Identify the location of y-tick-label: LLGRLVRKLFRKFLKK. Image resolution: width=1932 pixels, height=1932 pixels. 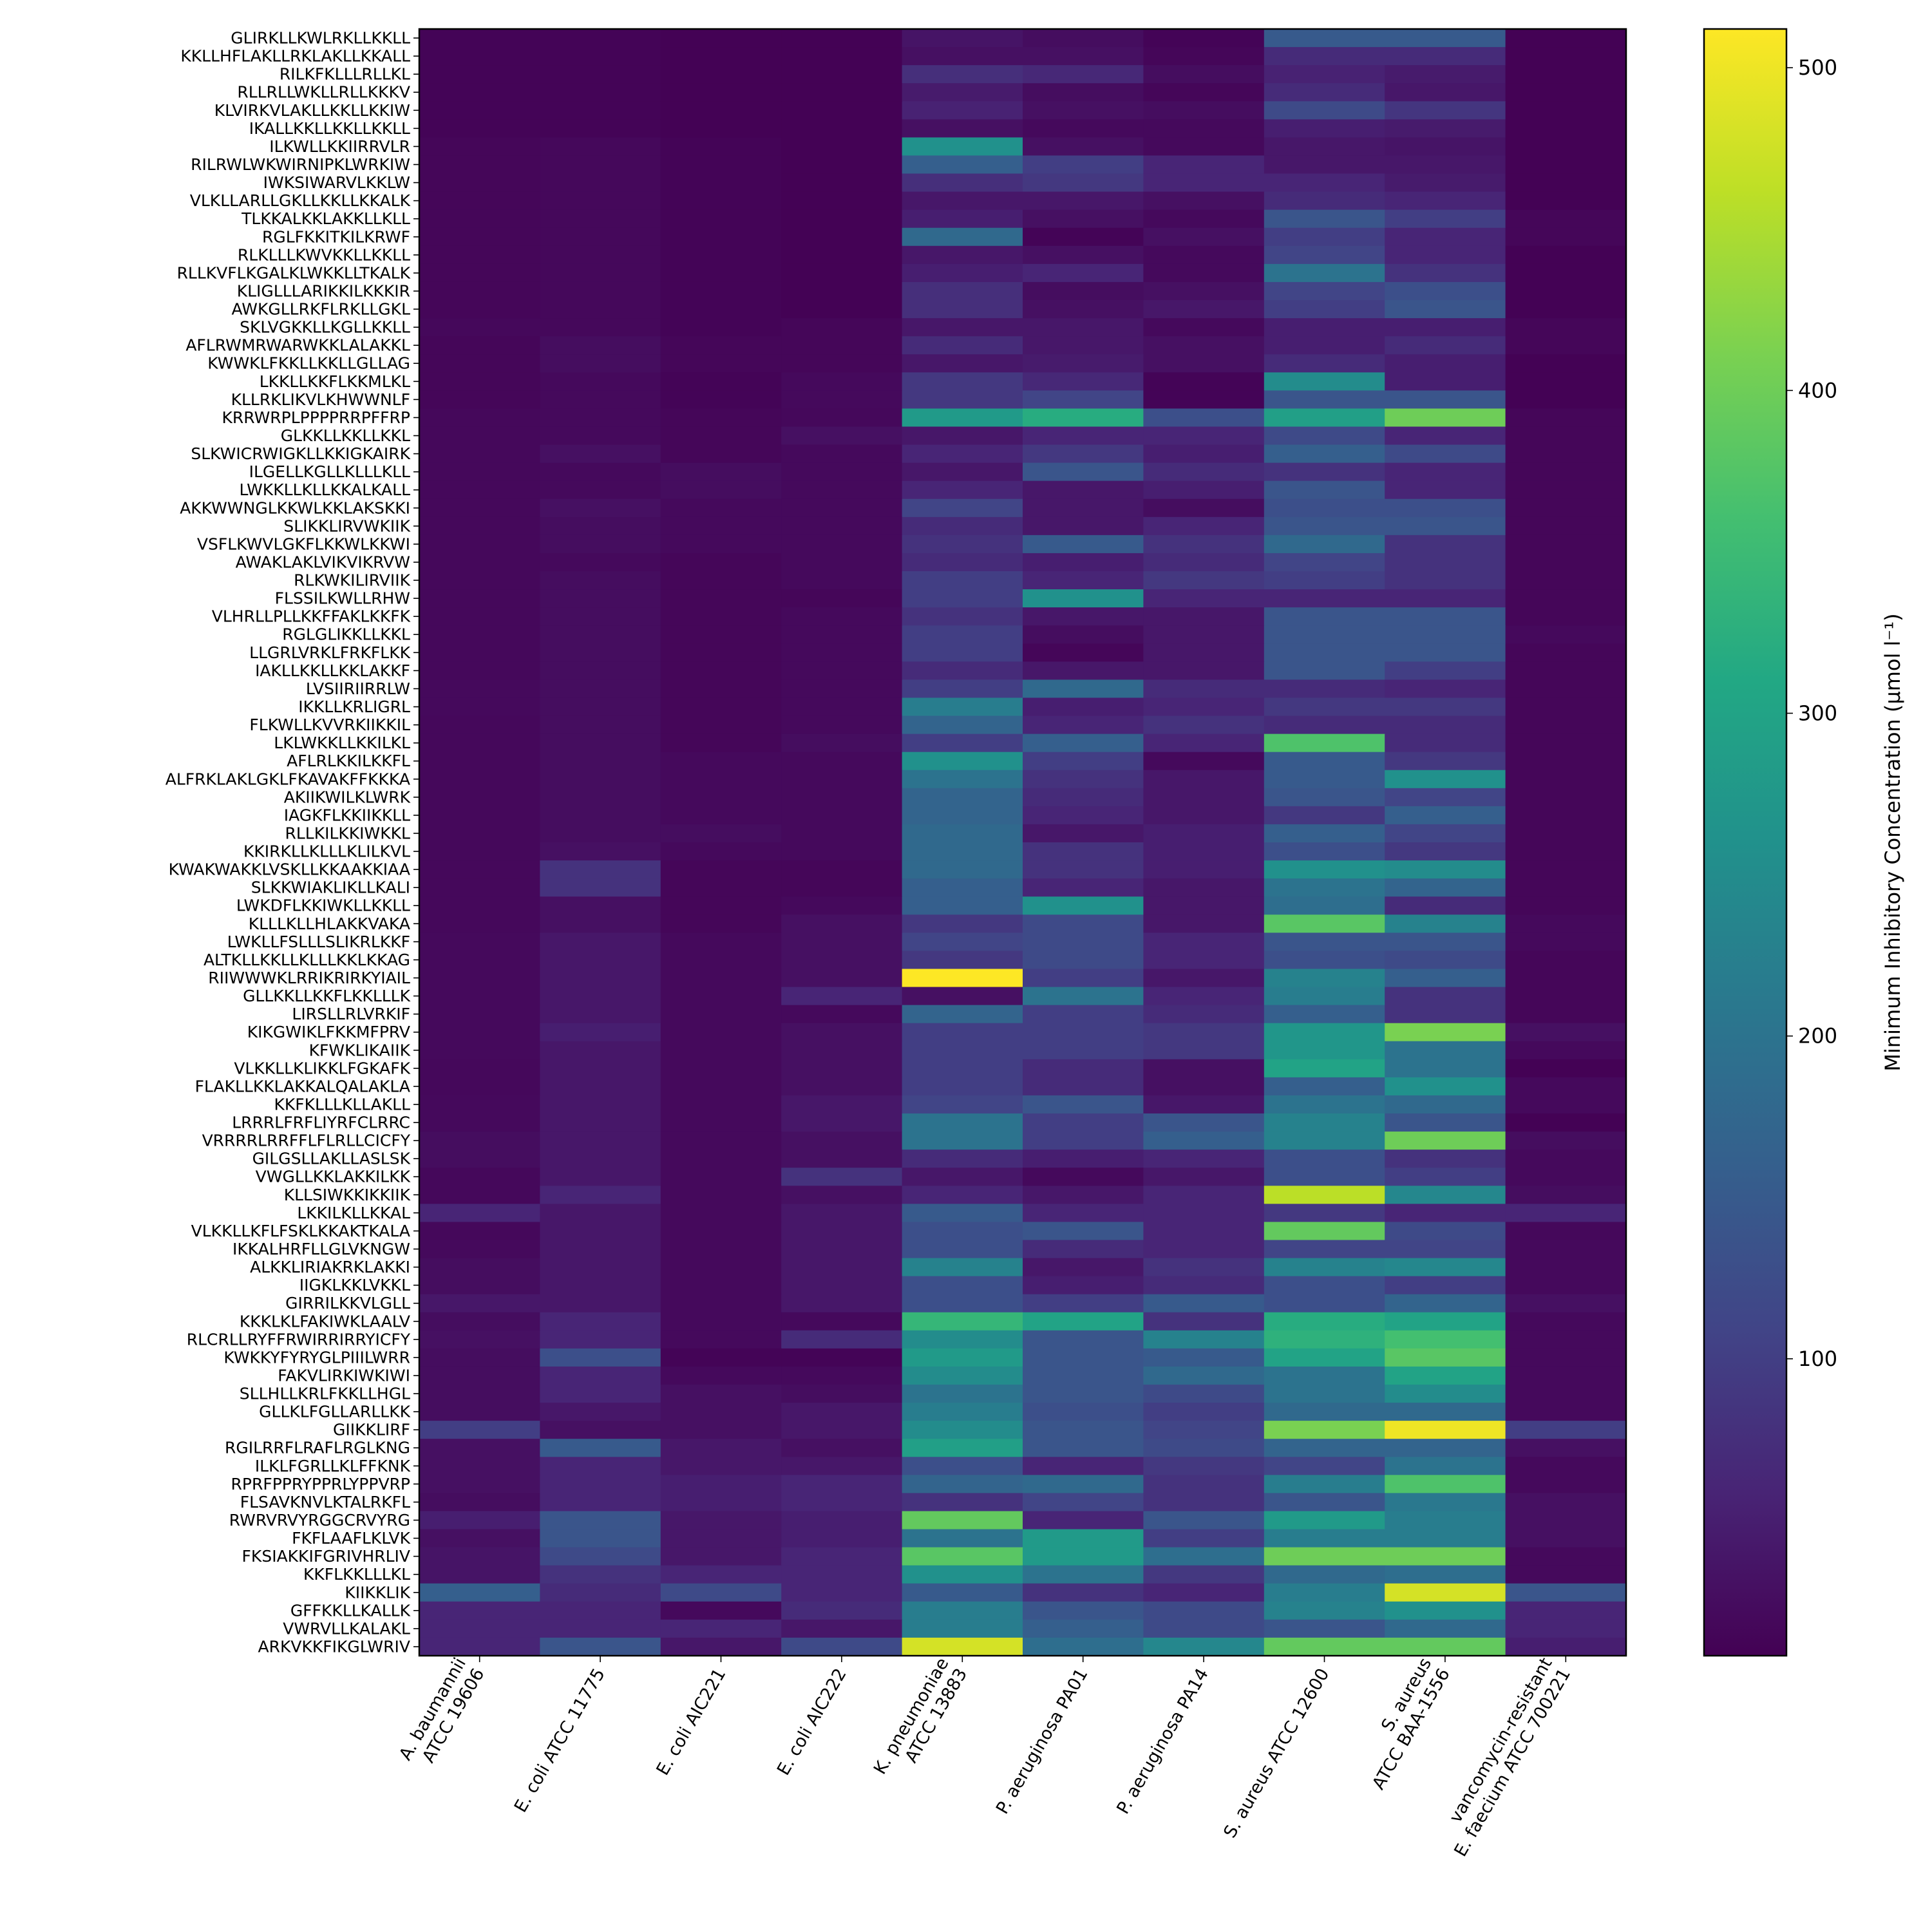
(329, 652).